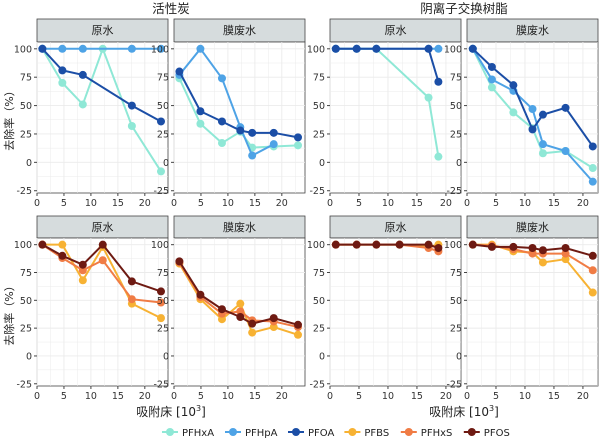  Describe the element at coordinates (467, 396) in the screenshot. I see `x-tick-label: 0` at that location.